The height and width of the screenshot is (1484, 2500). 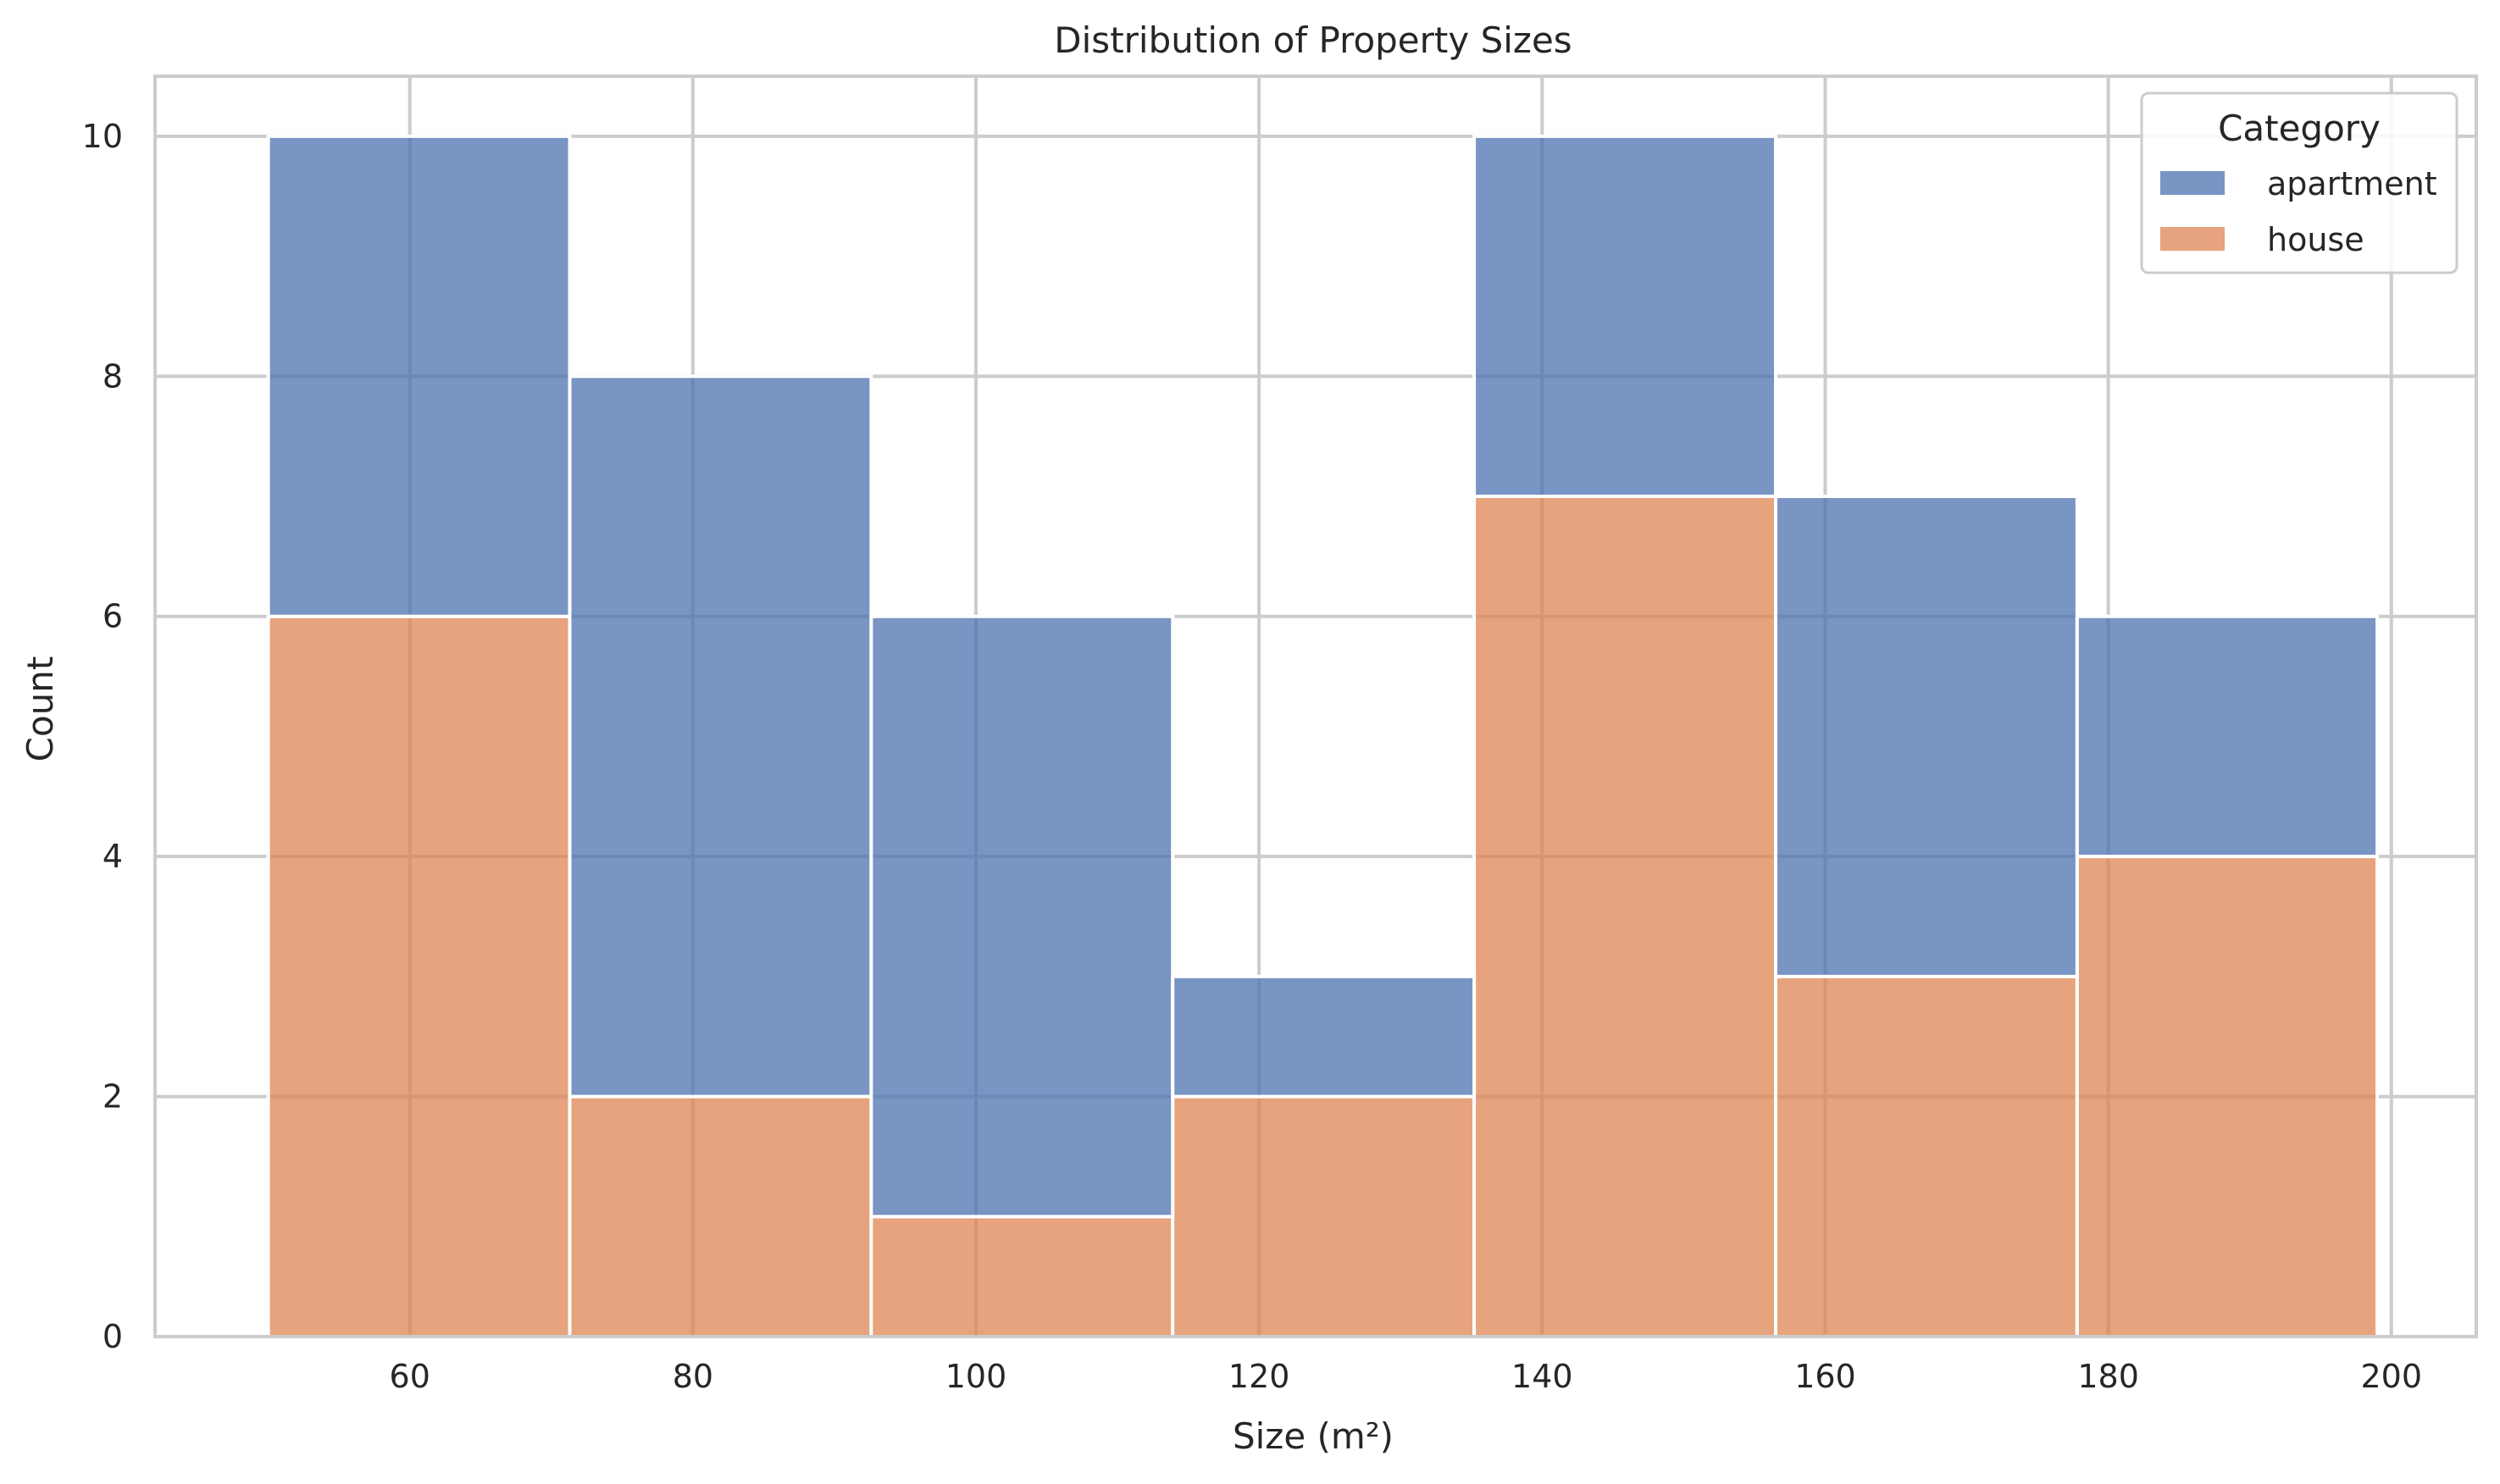 What do you see at coordinates (2391, 1376) in the screenshot?
I see `x-tick-label: 200` at bounding box center [2391, 1376].